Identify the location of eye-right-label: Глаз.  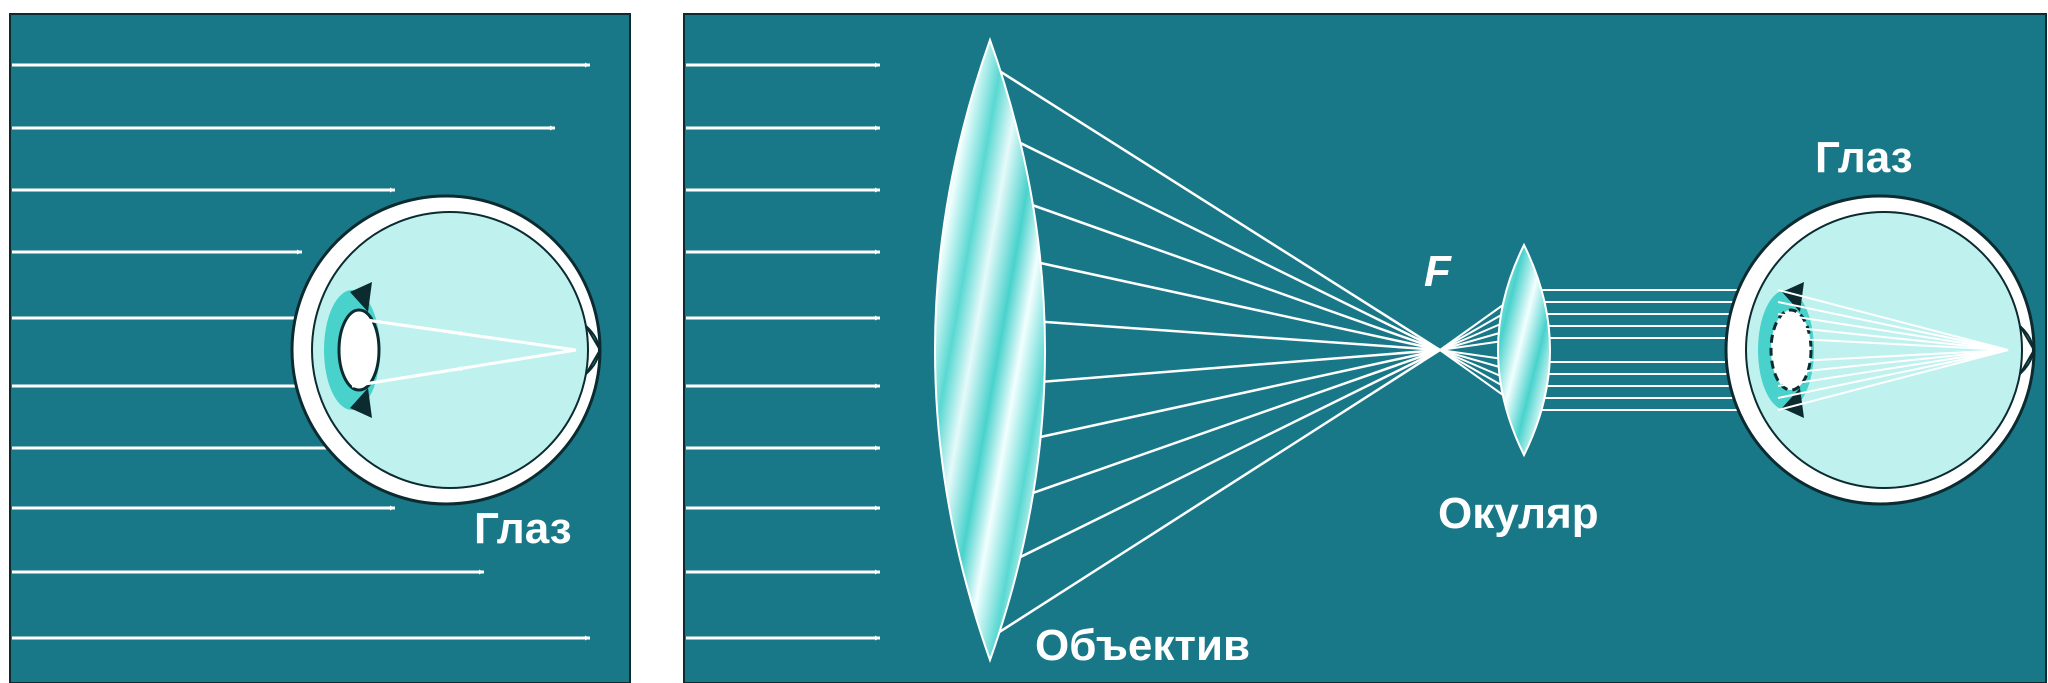
(1864, 157).